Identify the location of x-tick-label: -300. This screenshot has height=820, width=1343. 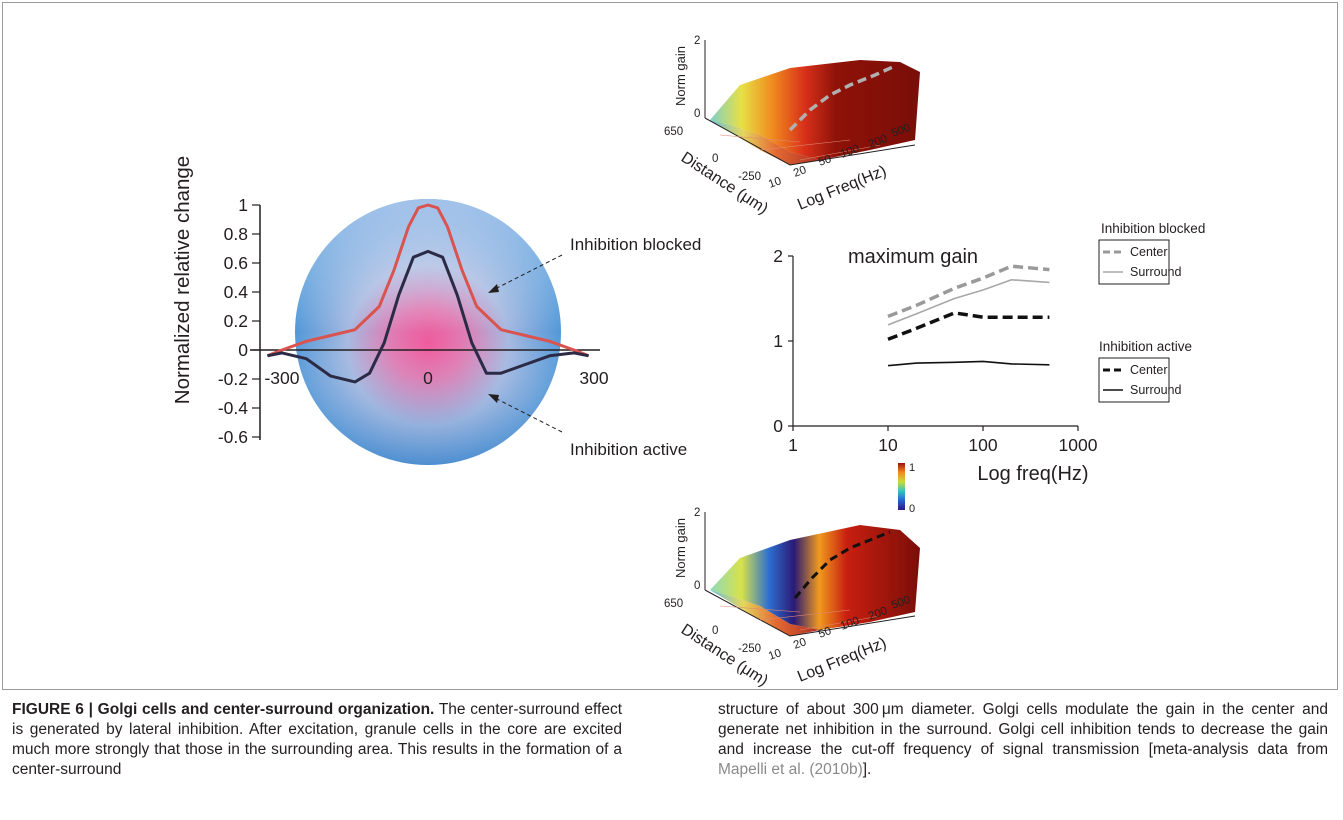
(281, 378).